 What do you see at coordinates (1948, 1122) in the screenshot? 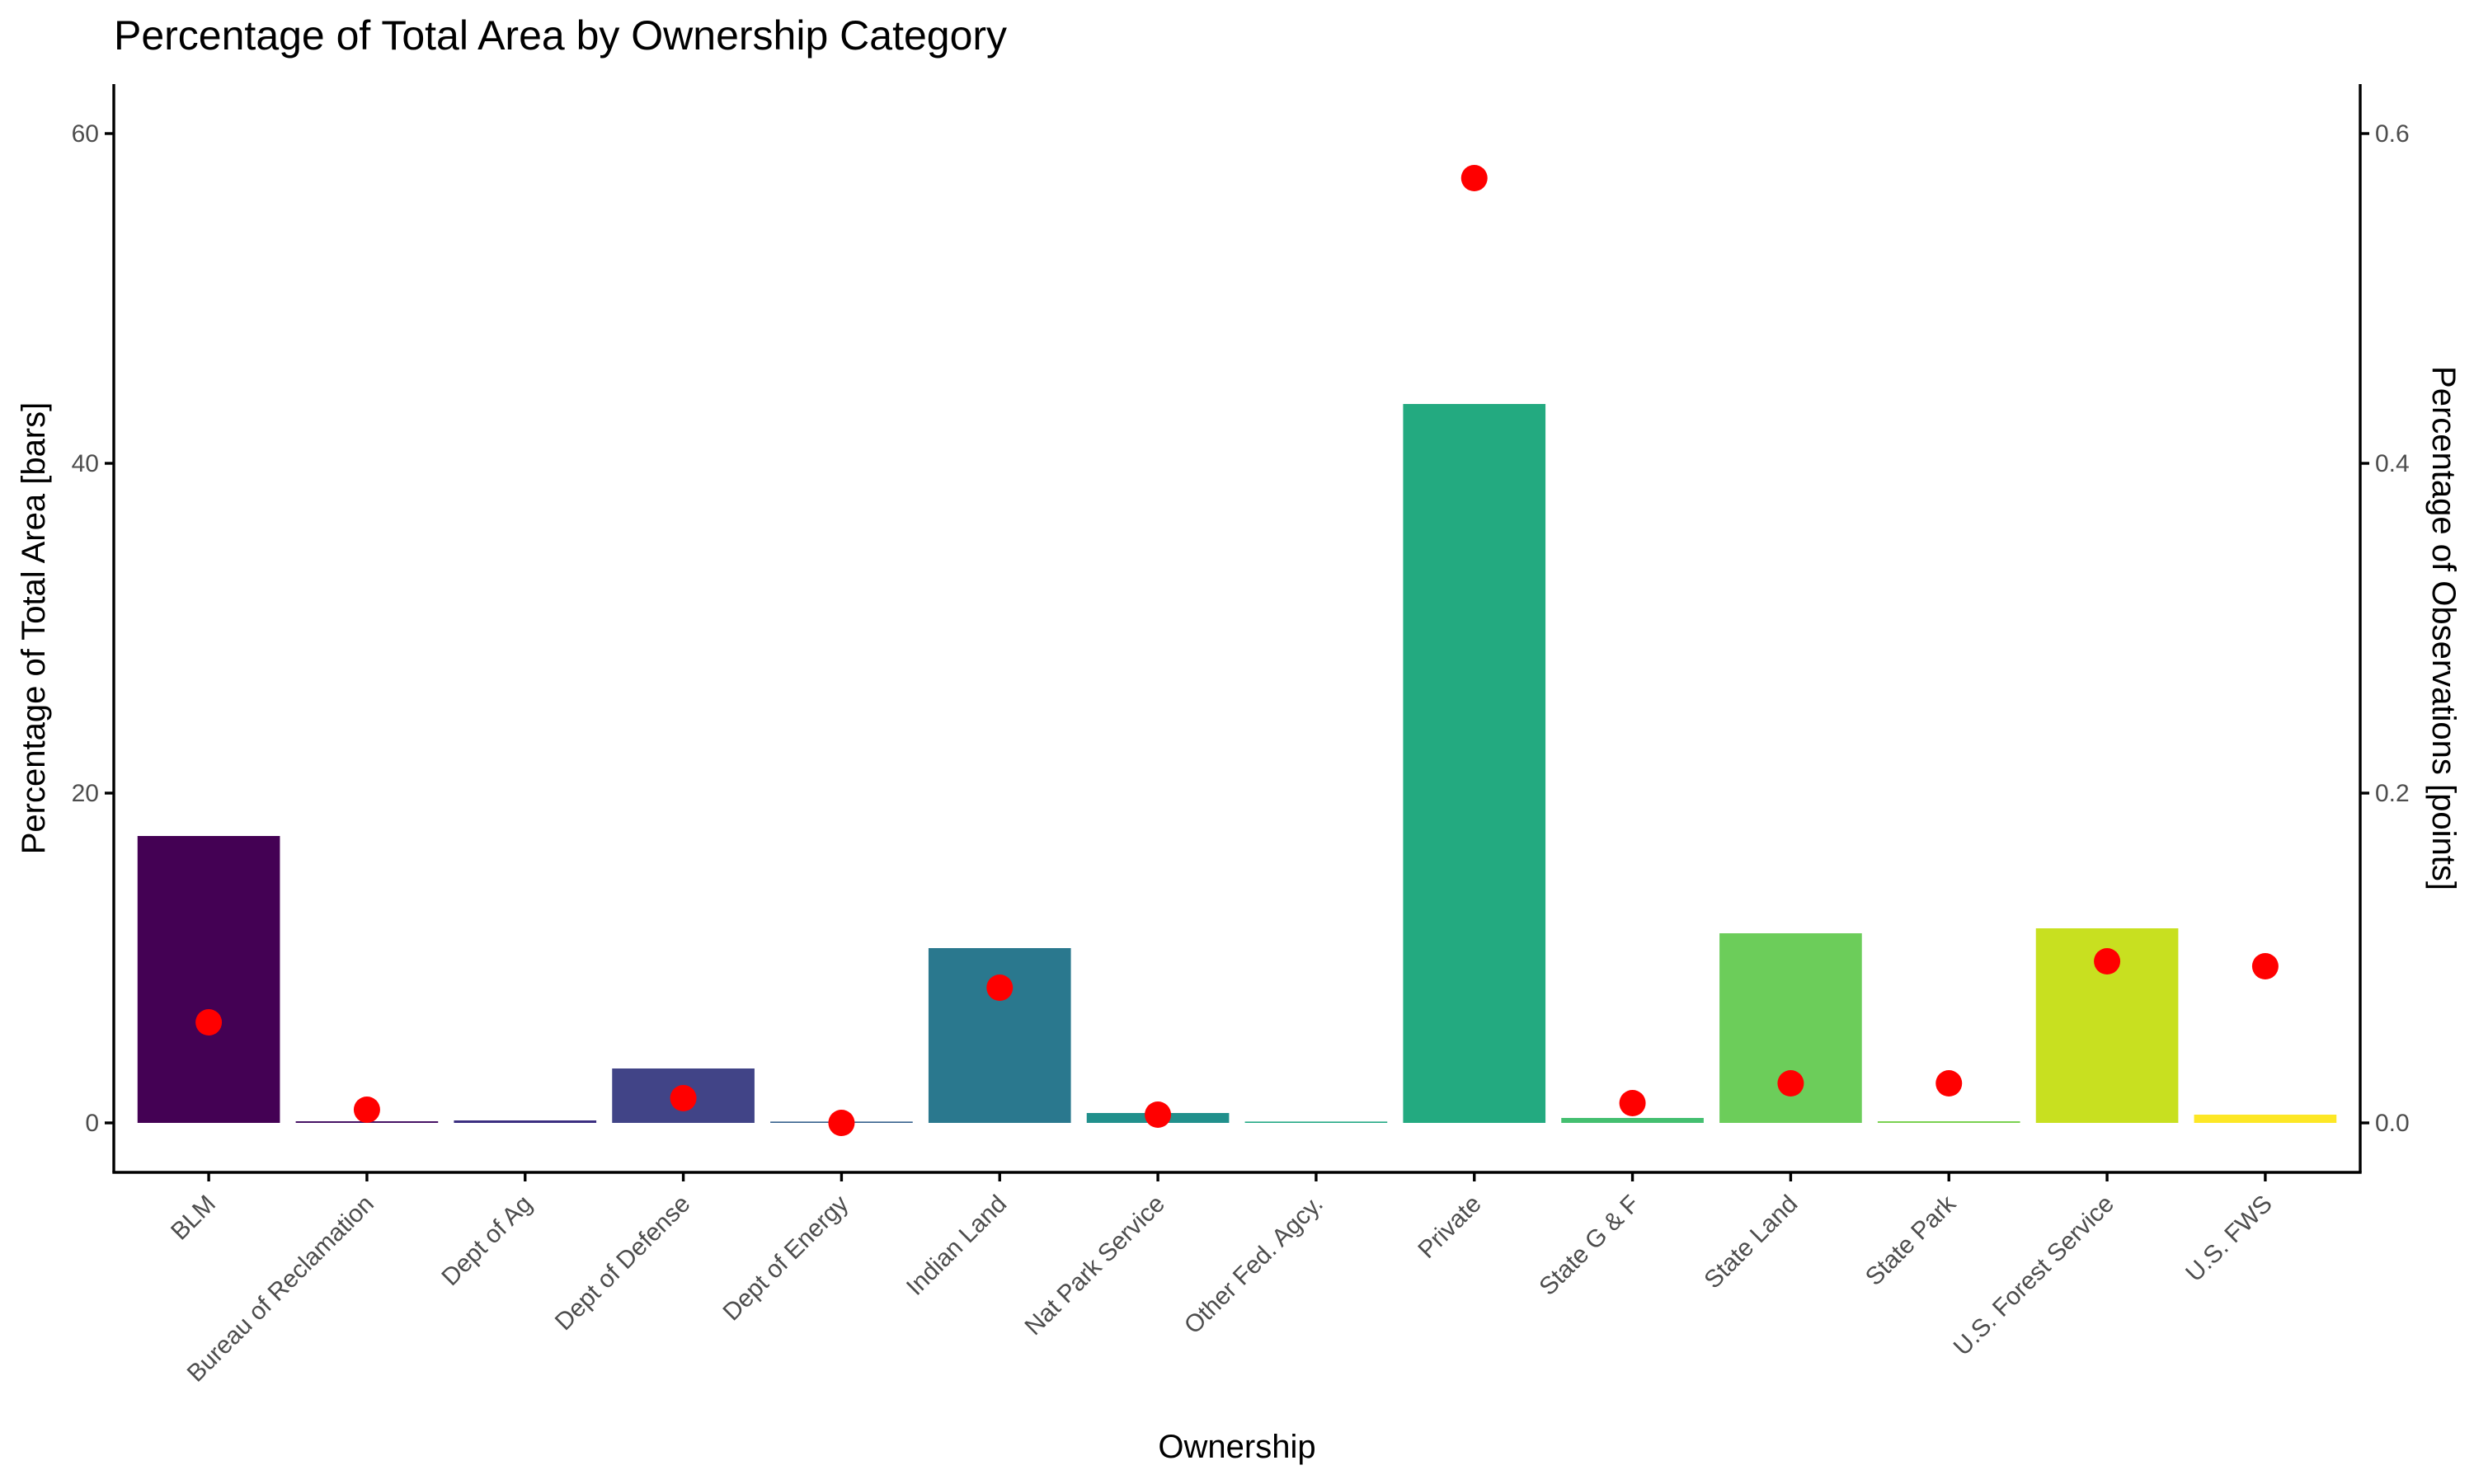
I see `bar-state-park` at bounding box center [1948, 1122].